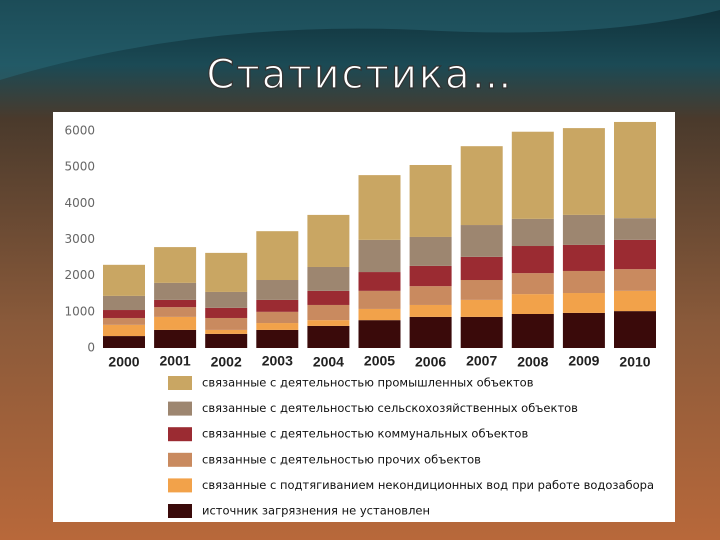 The image size is (720, 540). What do you see at coordinates (316, 511) in the screenshot?
I see `legend-label: источник загрязнения не установлен` at bounding box center [316, 511].